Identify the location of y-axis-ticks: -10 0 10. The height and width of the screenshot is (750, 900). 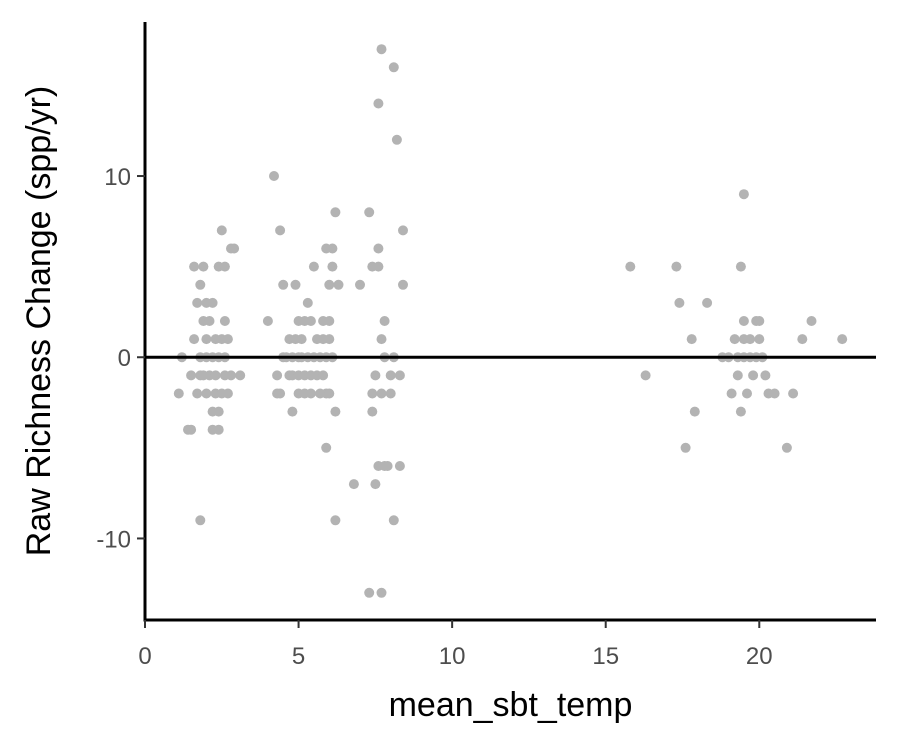
(120, 358).